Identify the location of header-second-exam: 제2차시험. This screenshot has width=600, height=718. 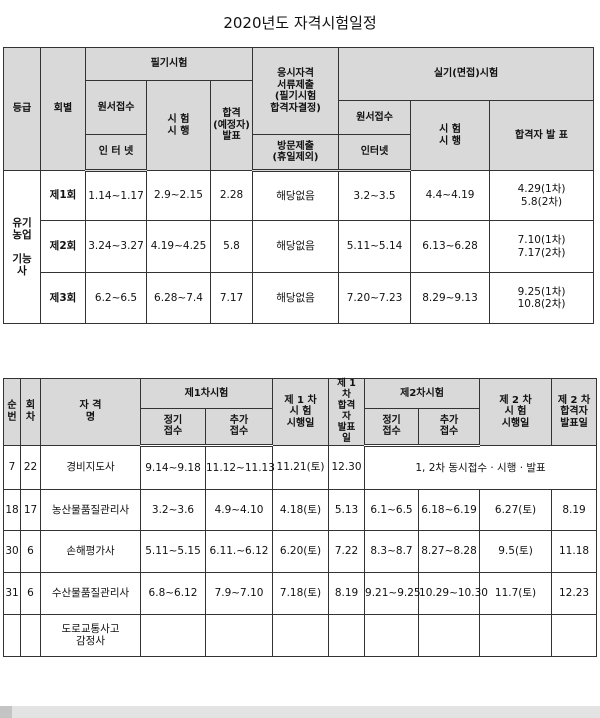
(422, 393).